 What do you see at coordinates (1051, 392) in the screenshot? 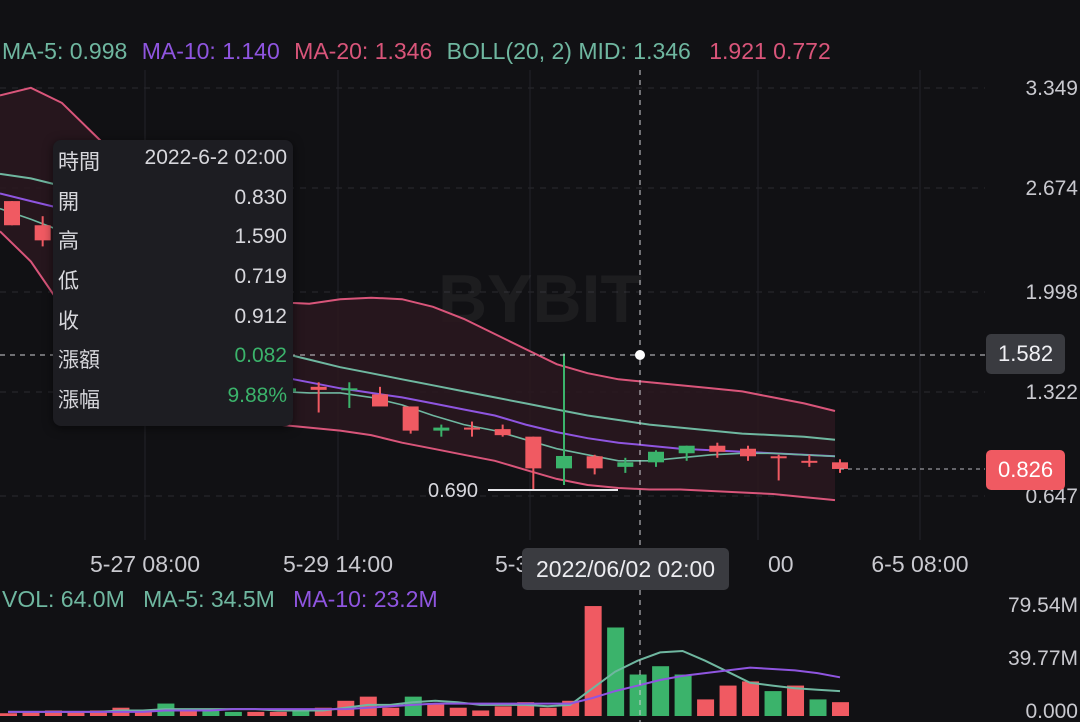
I see `price-tick-label: 1.322` at bounding box center [1051, 392].